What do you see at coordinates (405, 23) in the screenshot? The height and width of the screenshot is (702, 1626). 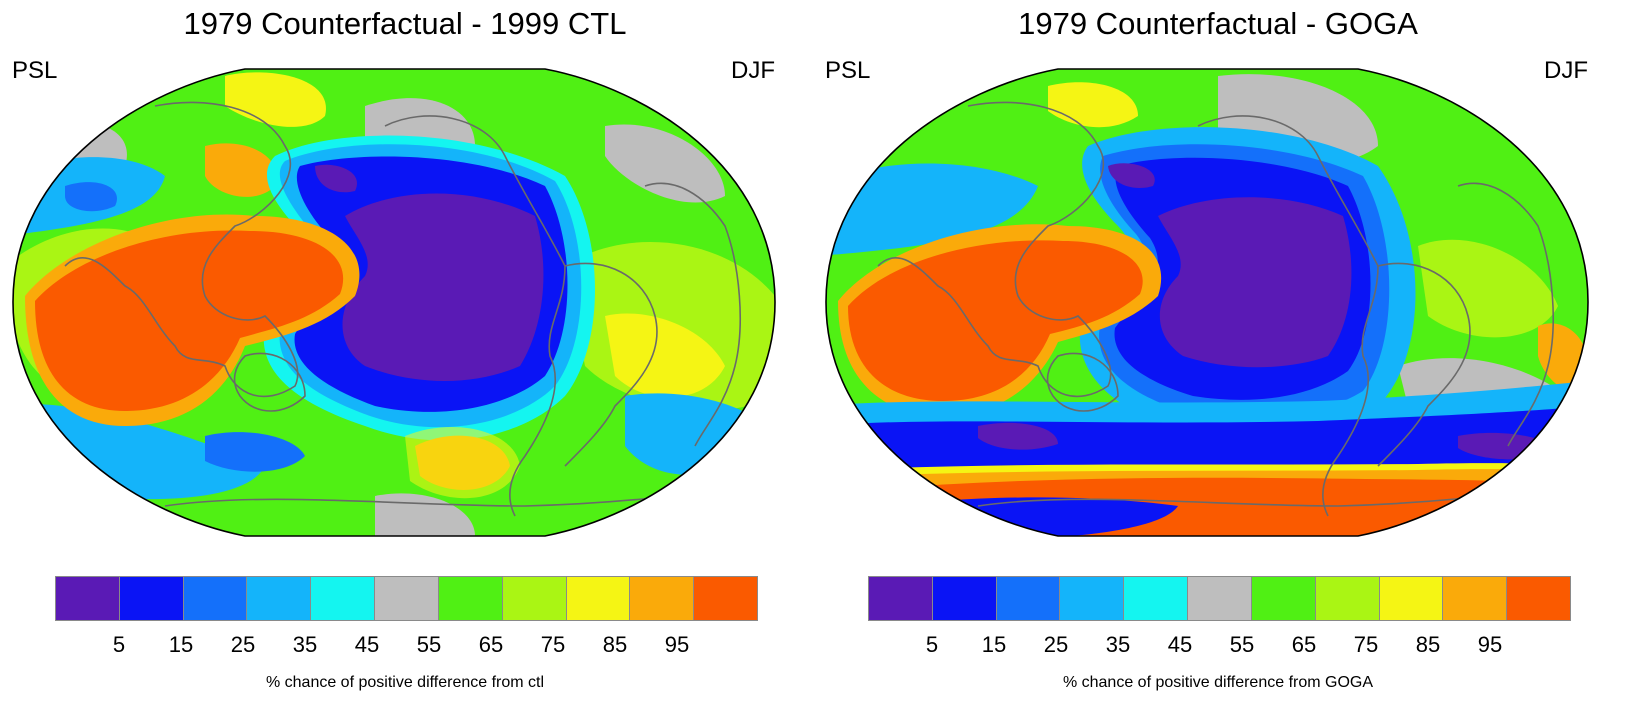 I see `chart-title: 1979 Counterfactual - 1999 CTL` at bounding box center [405, 23].